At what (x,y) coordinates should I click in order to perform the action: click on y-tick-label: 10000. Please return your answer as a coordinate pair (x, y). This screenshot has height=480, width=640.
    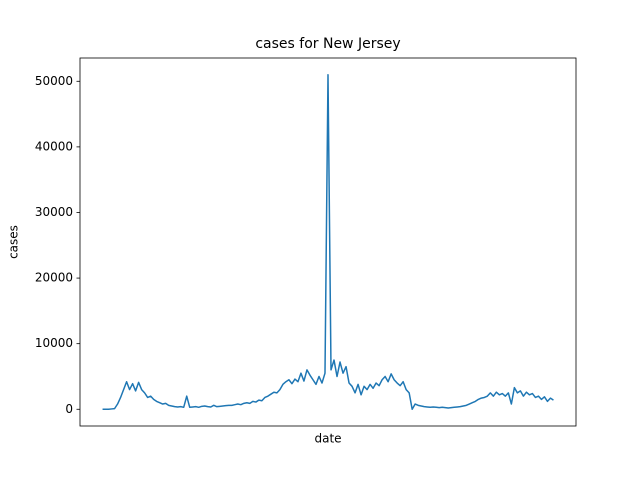
    Looking at the image, I should click on (54, 343).